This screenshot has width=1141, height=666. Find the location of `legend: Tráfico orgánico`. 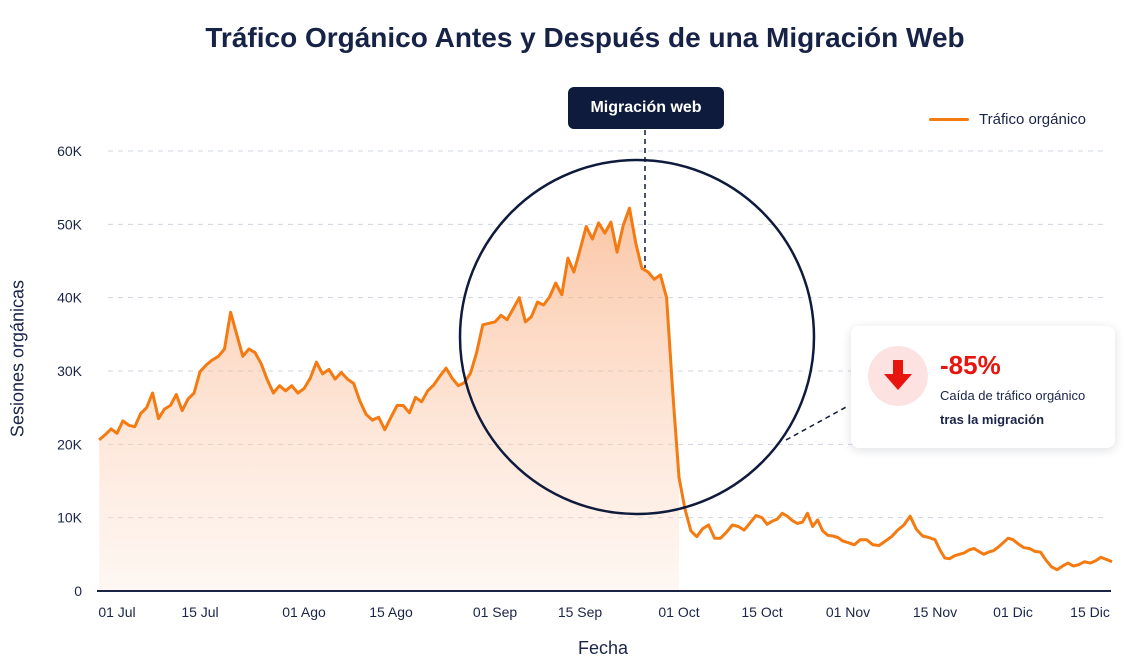

legend: Tráfico orgánico is located at coordinates (1007, 119).